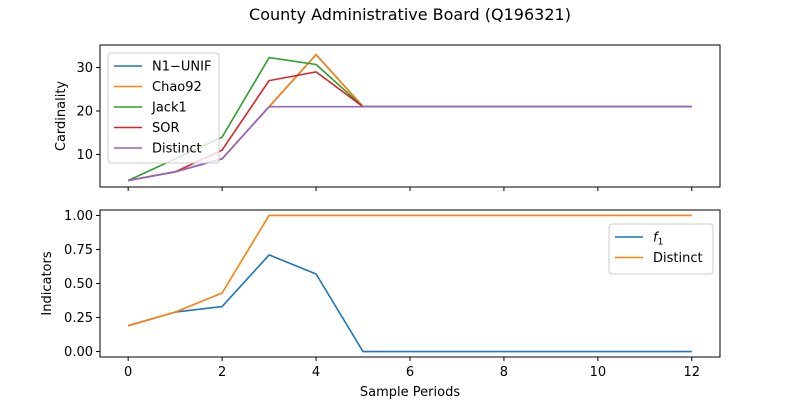 The width and height of the screenshot is (800, 400). What do you see at coordinates (316, 372) in the screenshot?
I see `x-tick-label: 4` at bounding box center [316, 372].